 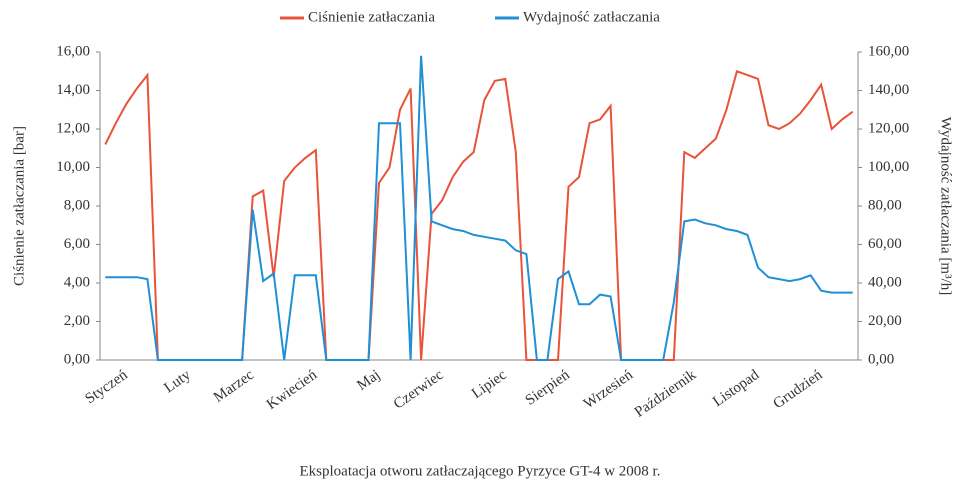 What do you see at coordinates (666, 394) in the screenshot?
I see `x-tick-label: Październik` at bounding box center [666, 394].